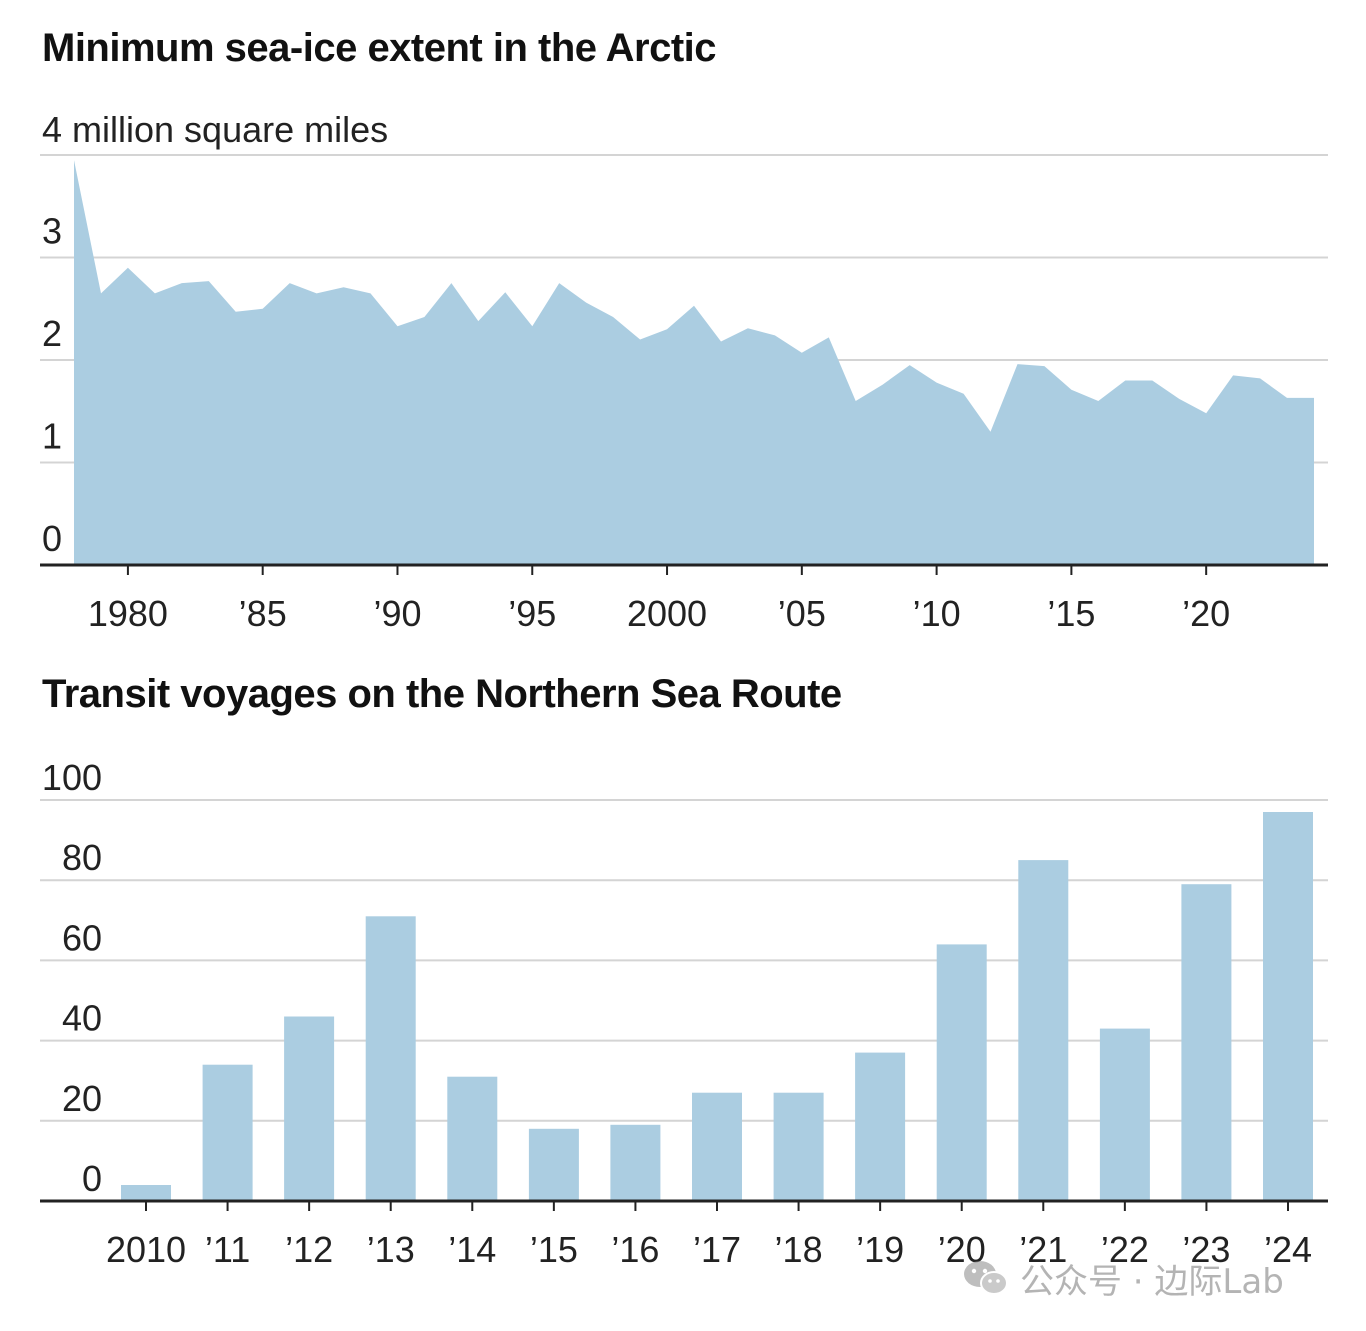  What do you see at coordinates (227, 1249) in the screenshot?
I see `voyages-x-tick-label: ’11` at bounding box center [227, 1249].